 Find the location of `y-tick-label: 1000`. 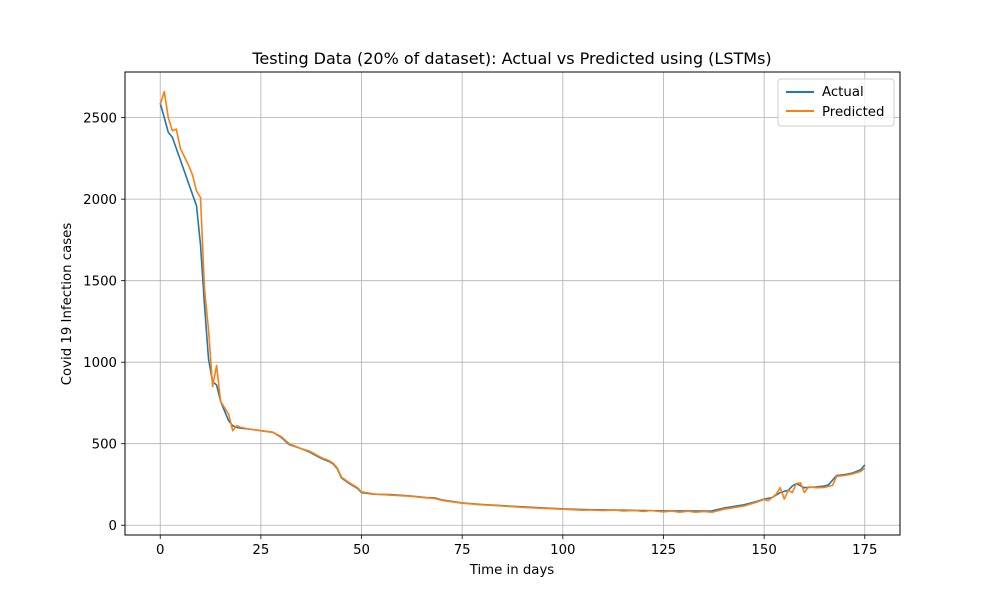

y-tick-label: 1000 is located at coordinates (100, 363).